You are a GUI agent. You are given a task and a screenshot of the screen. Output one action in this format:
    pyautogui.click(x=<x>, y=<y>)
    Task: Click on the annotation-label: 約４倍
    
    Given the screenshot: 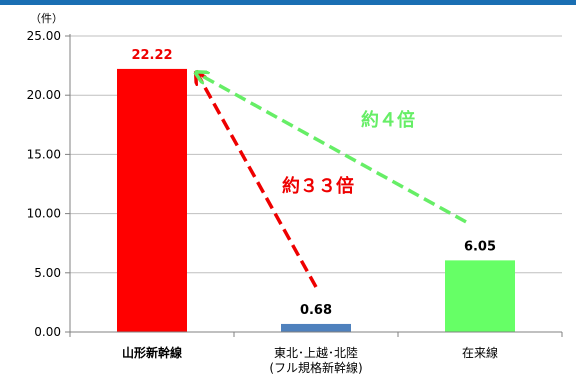 What is the action you would take?
    pyautogui.click(x=388, y=120)
    